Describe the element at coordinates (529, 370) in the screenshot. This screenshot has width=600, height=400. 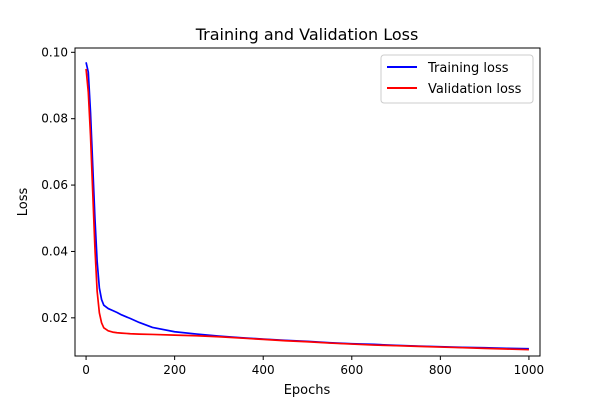
I see `x-tick-label: 1000` at that location.